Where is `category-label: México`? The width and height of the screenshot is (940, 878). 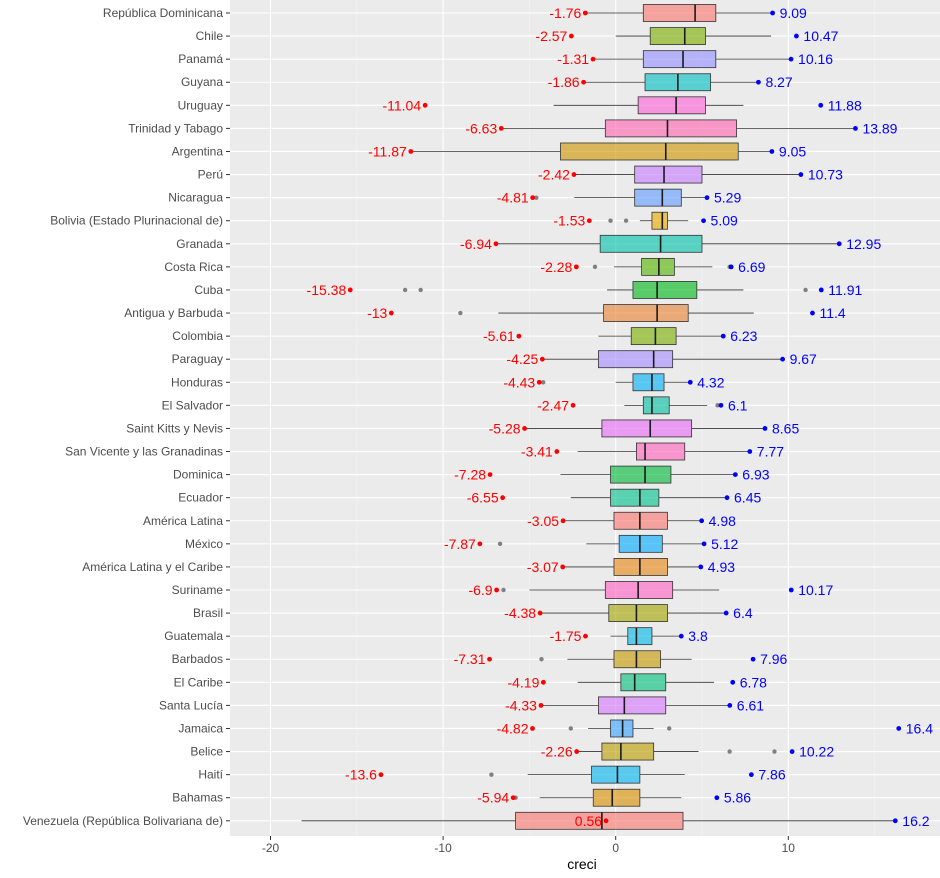 category-label: México is located at coordinates (204, 544).